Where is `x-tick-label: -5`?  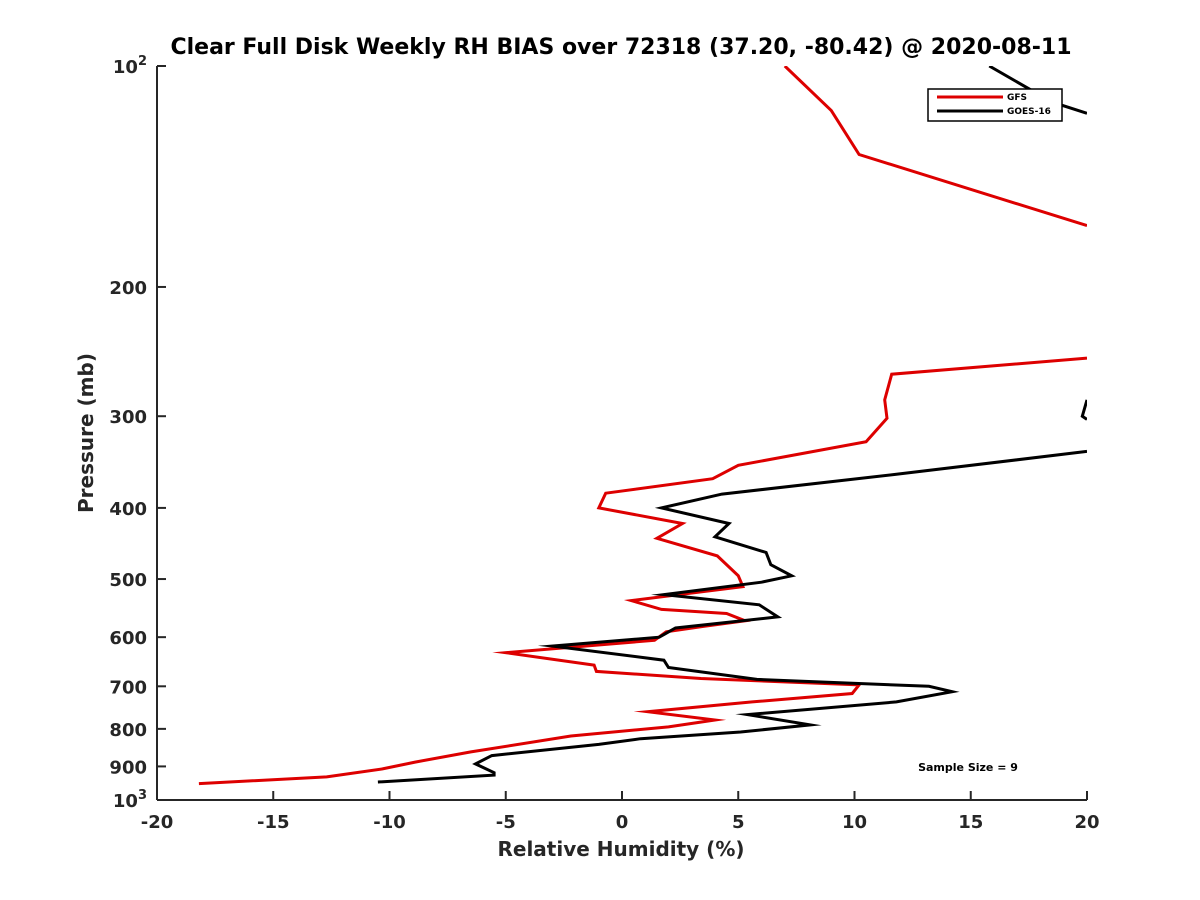
x-tick-label: -5 is located at coordinates (506, 822).